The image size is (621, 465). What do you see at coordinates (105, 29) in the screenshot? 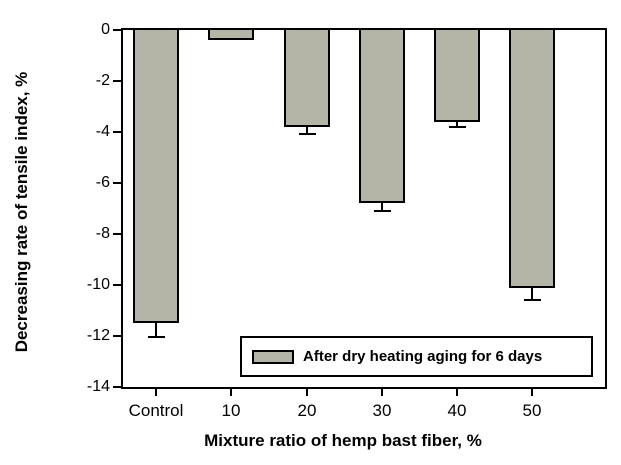
I see `y-tick-label: 0` at bounding box center [105, 29].